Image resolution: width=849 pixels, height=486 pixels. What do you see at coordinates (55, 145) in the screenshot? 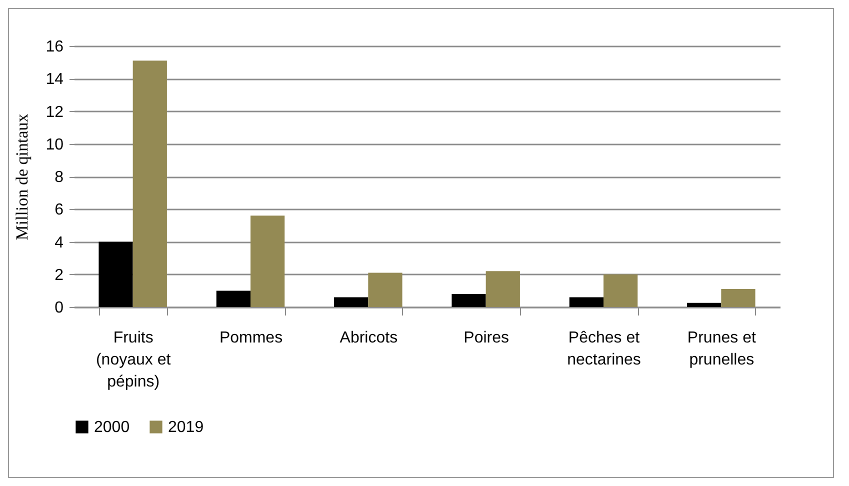
I see `y-tick-label: 10` at bounding box center [55, 145].